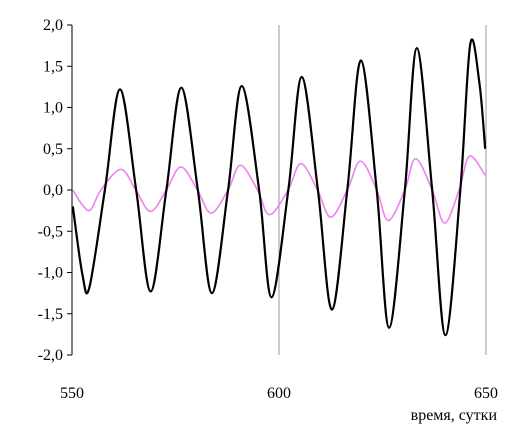 The width and height of the screenshot is (507, 427). Describe the element at coordinates (50, 231) in the screenshot. I see `y-tick-label: -0,5` at that location.